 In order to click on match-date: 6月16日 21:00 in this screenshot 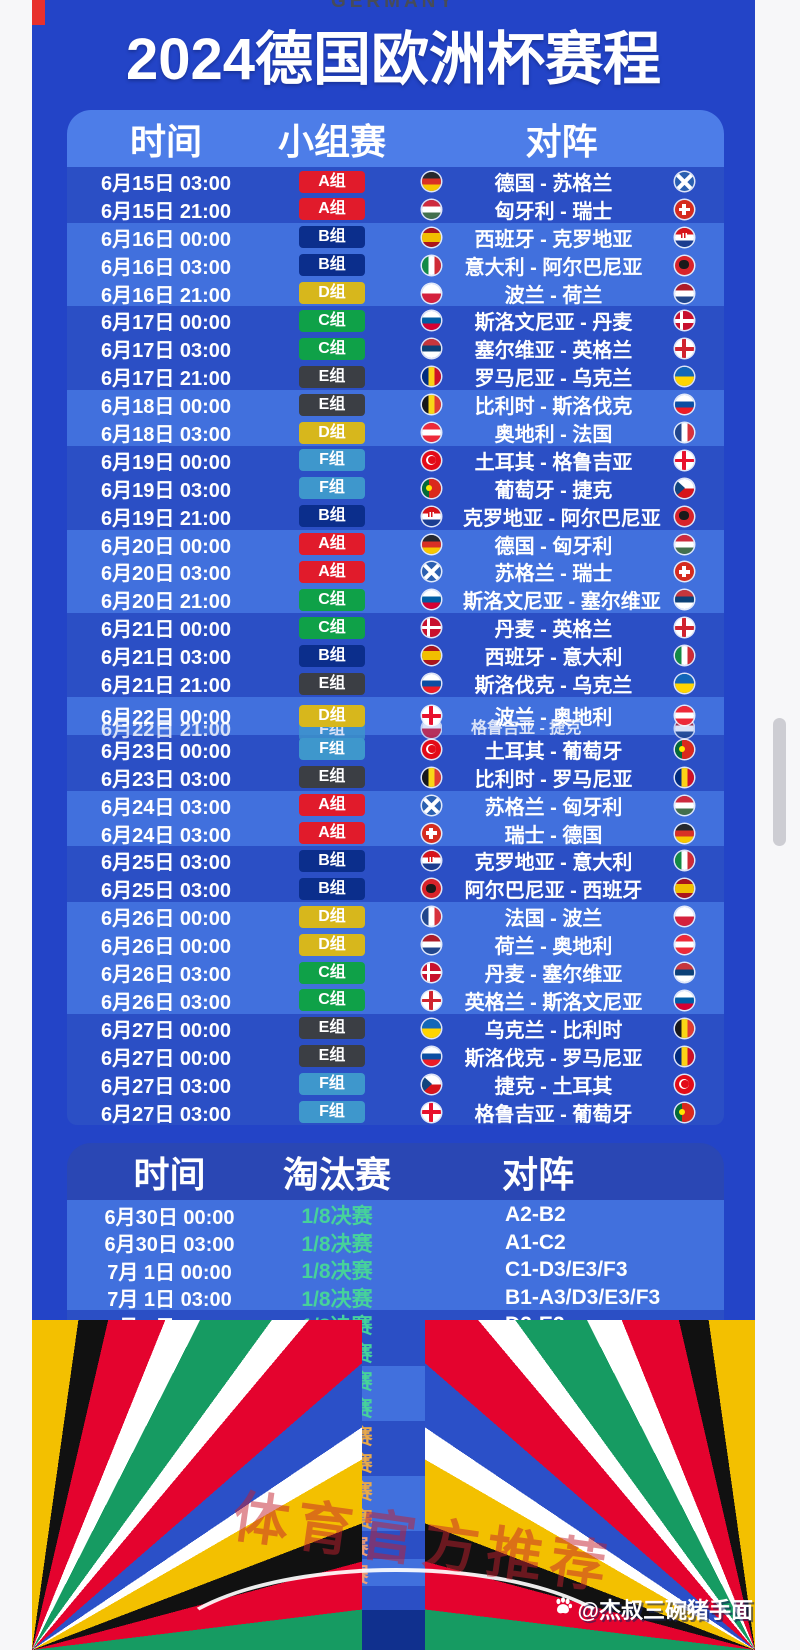, I will do `click(166, 295)`.